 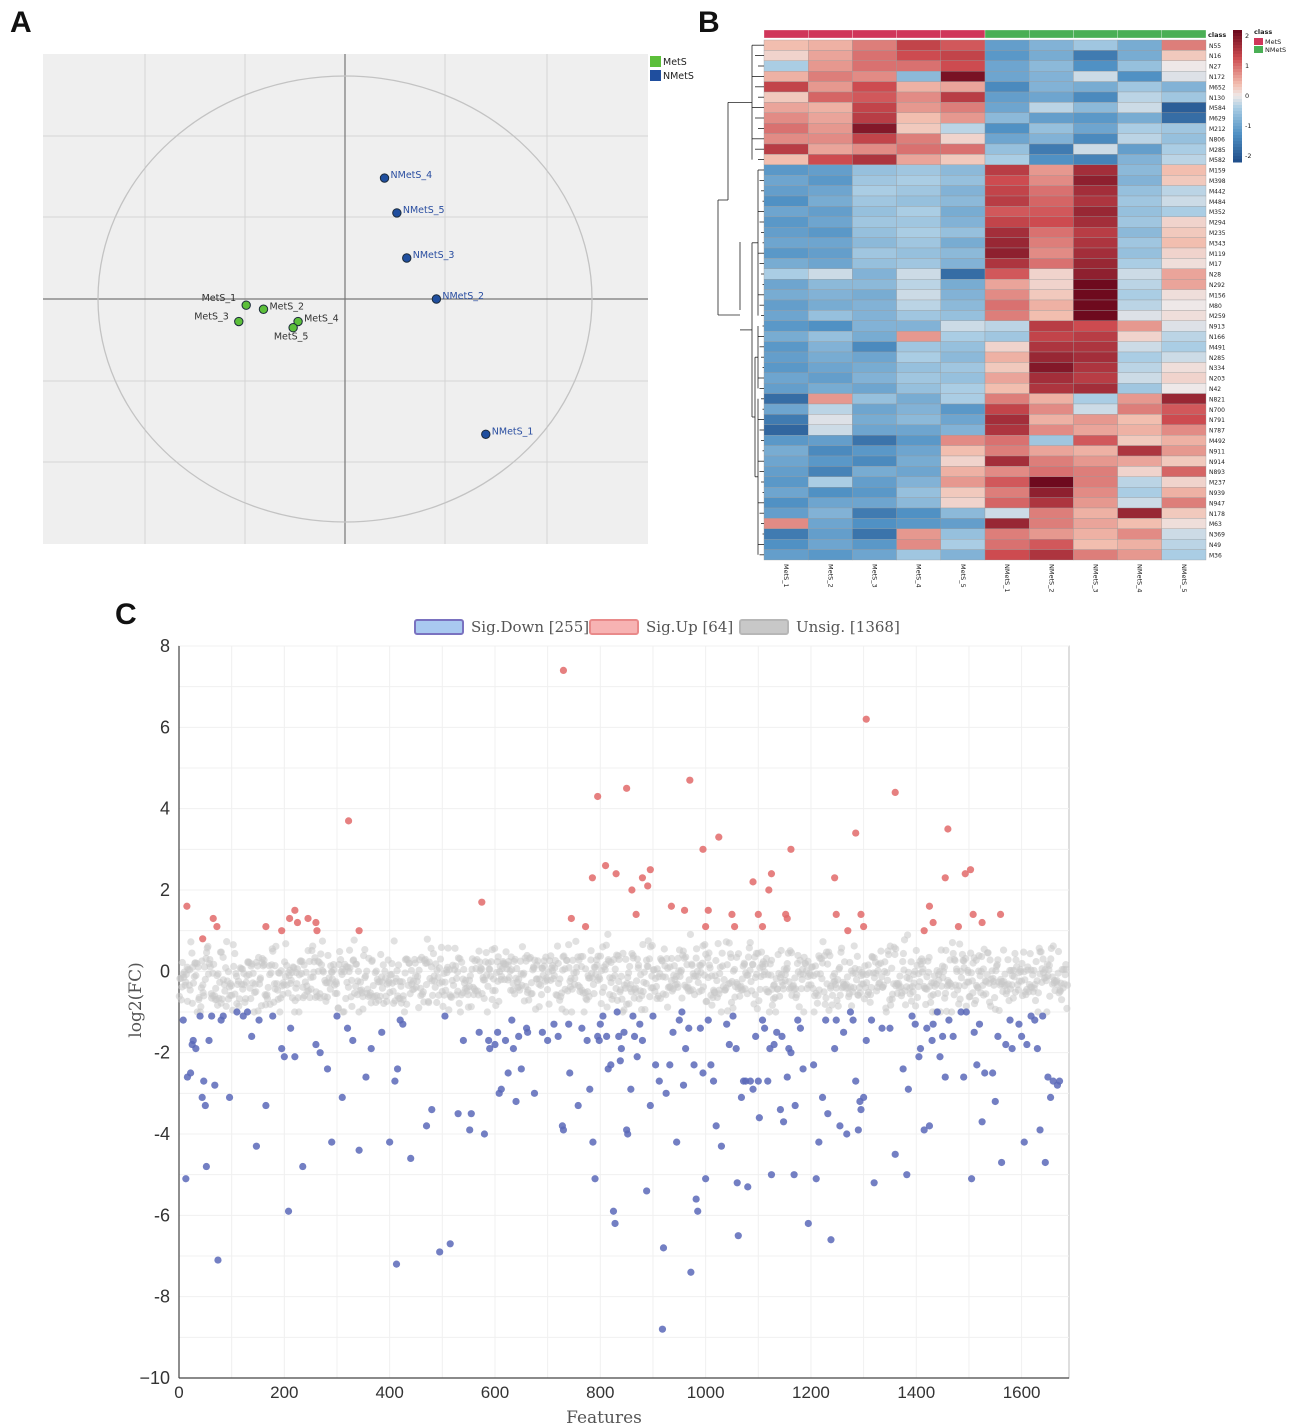 What do you see at coordinates (284, 1392) in the screenshot?
I see `x-tick-label: 200` at bounding box center [284, 1392].